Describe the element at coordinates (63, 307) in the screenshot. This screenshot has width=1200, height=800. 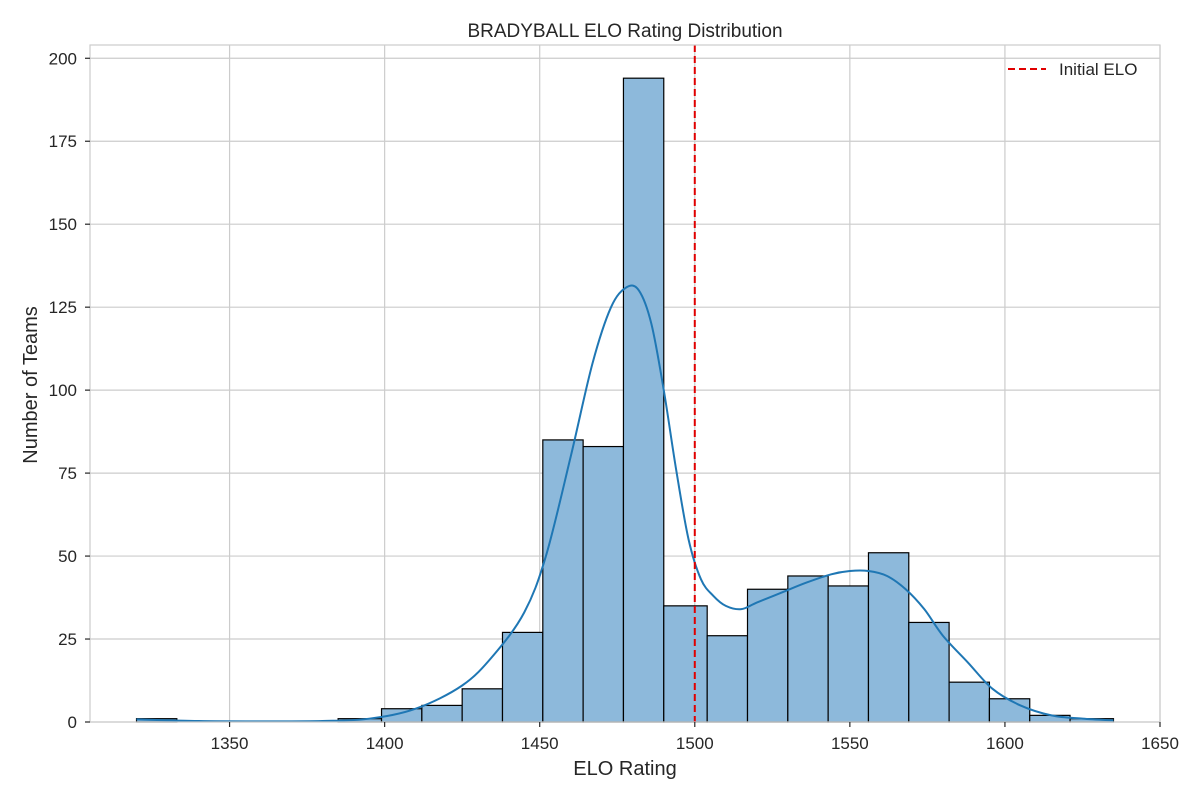
I see `y-tick-label: 125` at that location.